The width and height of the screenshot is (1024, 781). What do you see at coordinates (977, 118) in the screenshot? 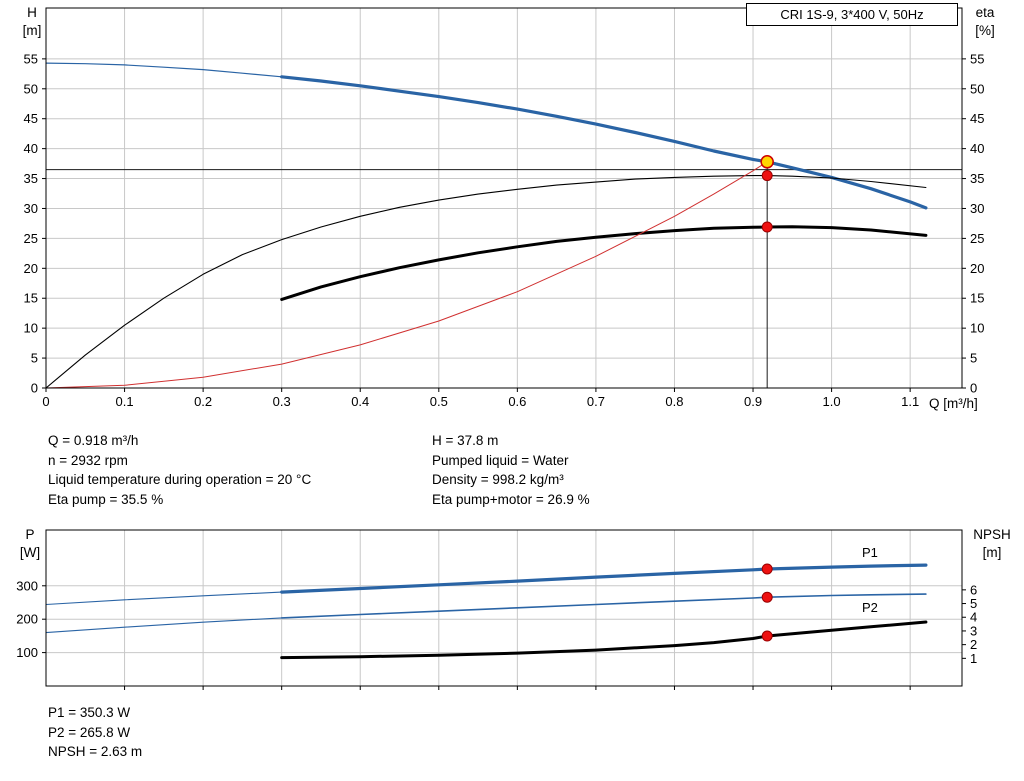
I see `y2-tick-label: 45` at bounding box center [977, 118].